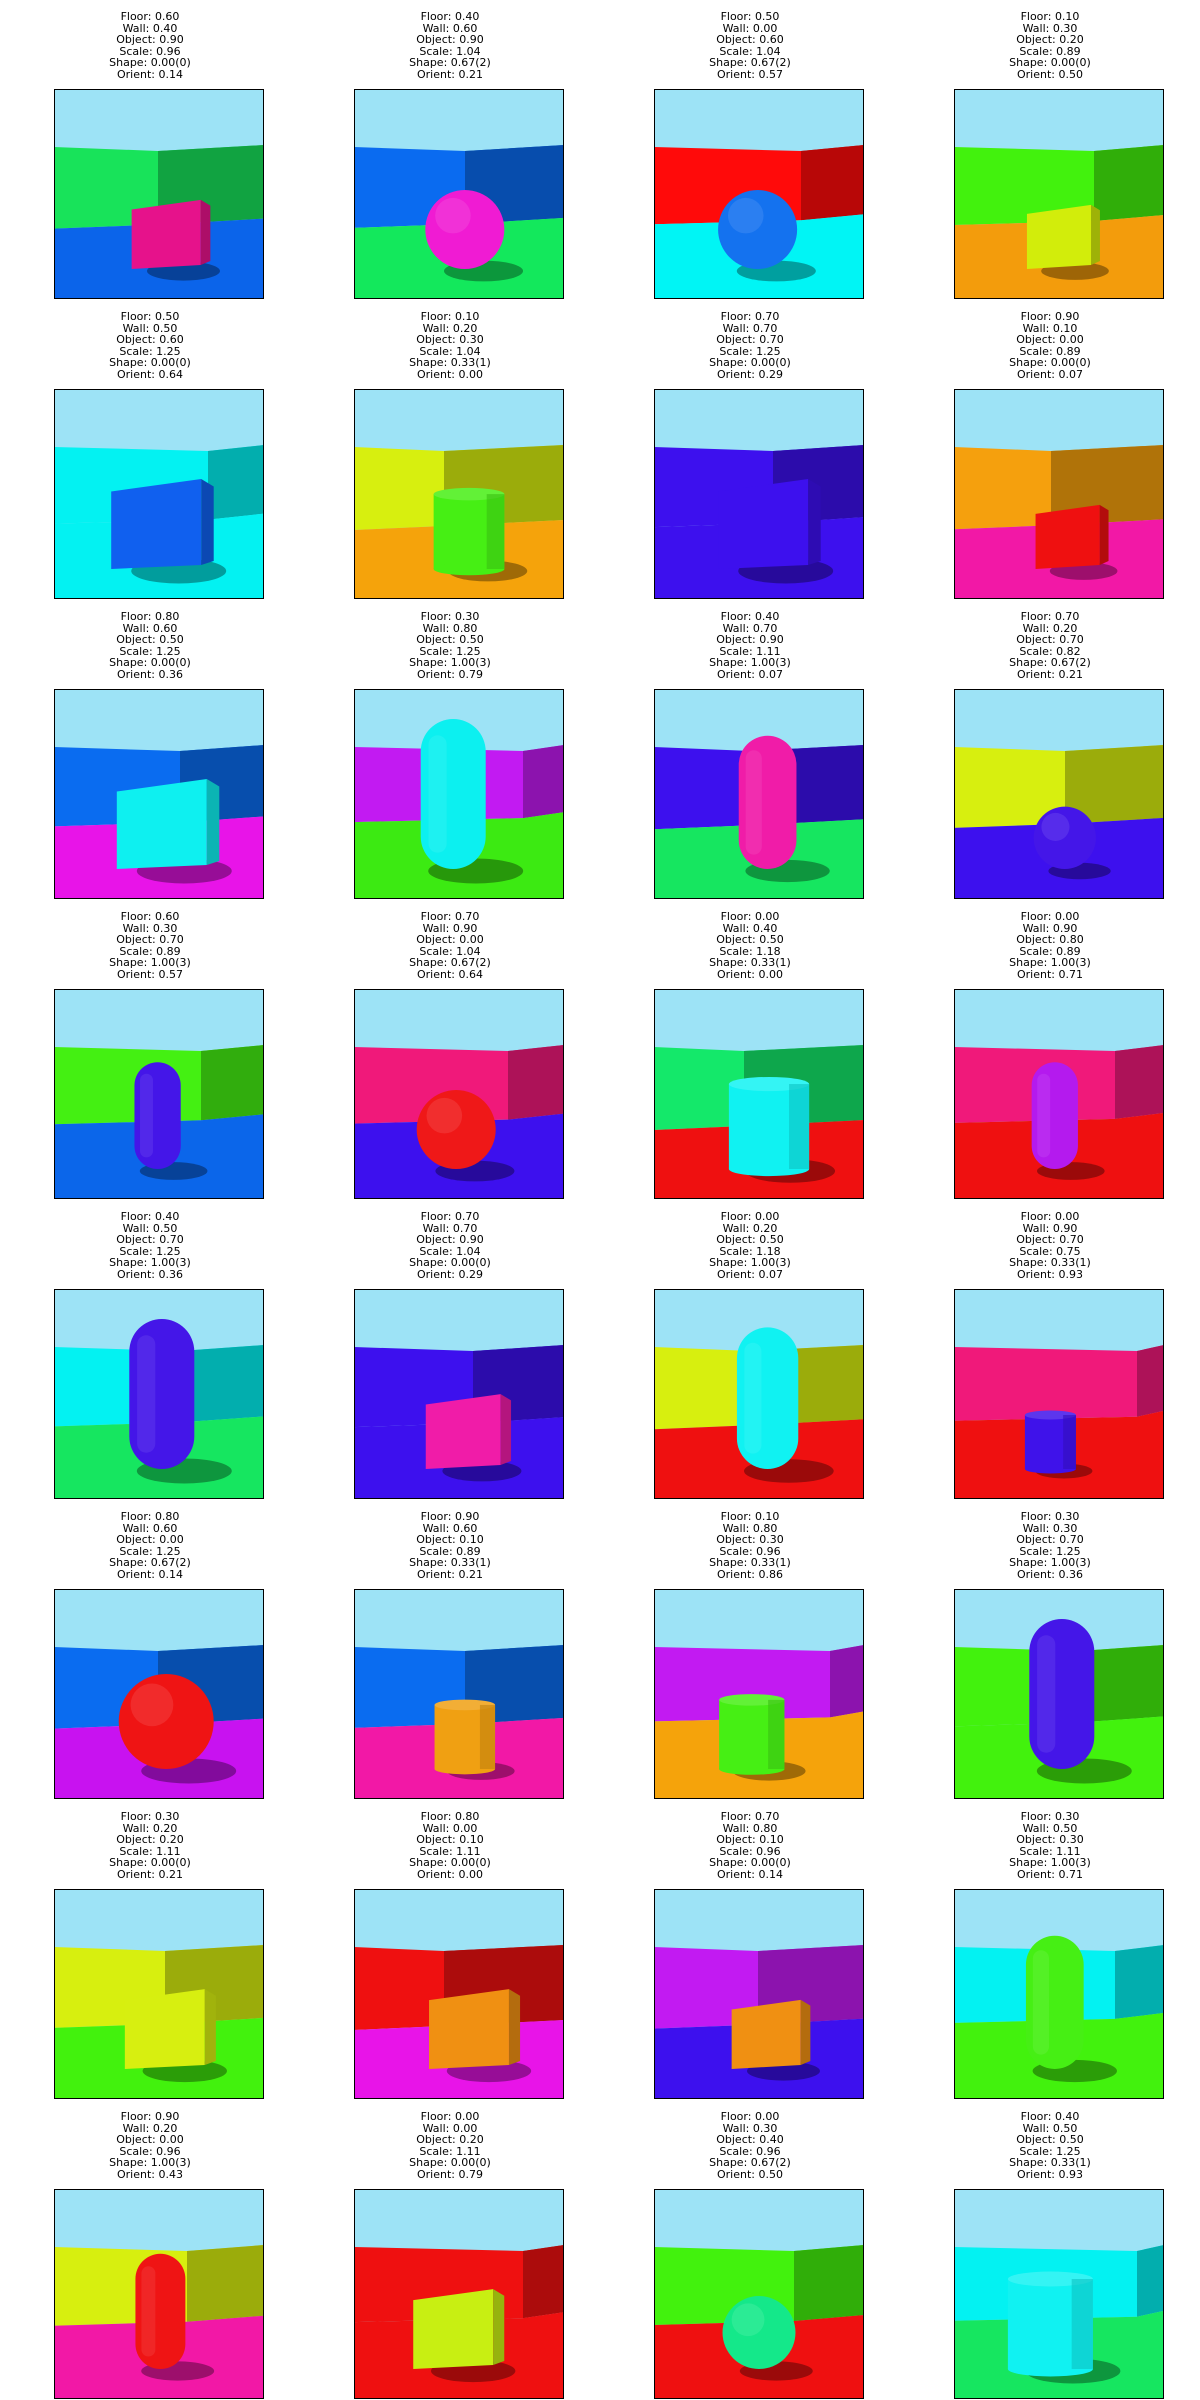 This screenshot has height=2400, width=1200. What do you see at coordinates (1050, 1516) in the screenshot?
I see `caption-floor: Floor: 0.30` at bounding box center [1050, 1516].